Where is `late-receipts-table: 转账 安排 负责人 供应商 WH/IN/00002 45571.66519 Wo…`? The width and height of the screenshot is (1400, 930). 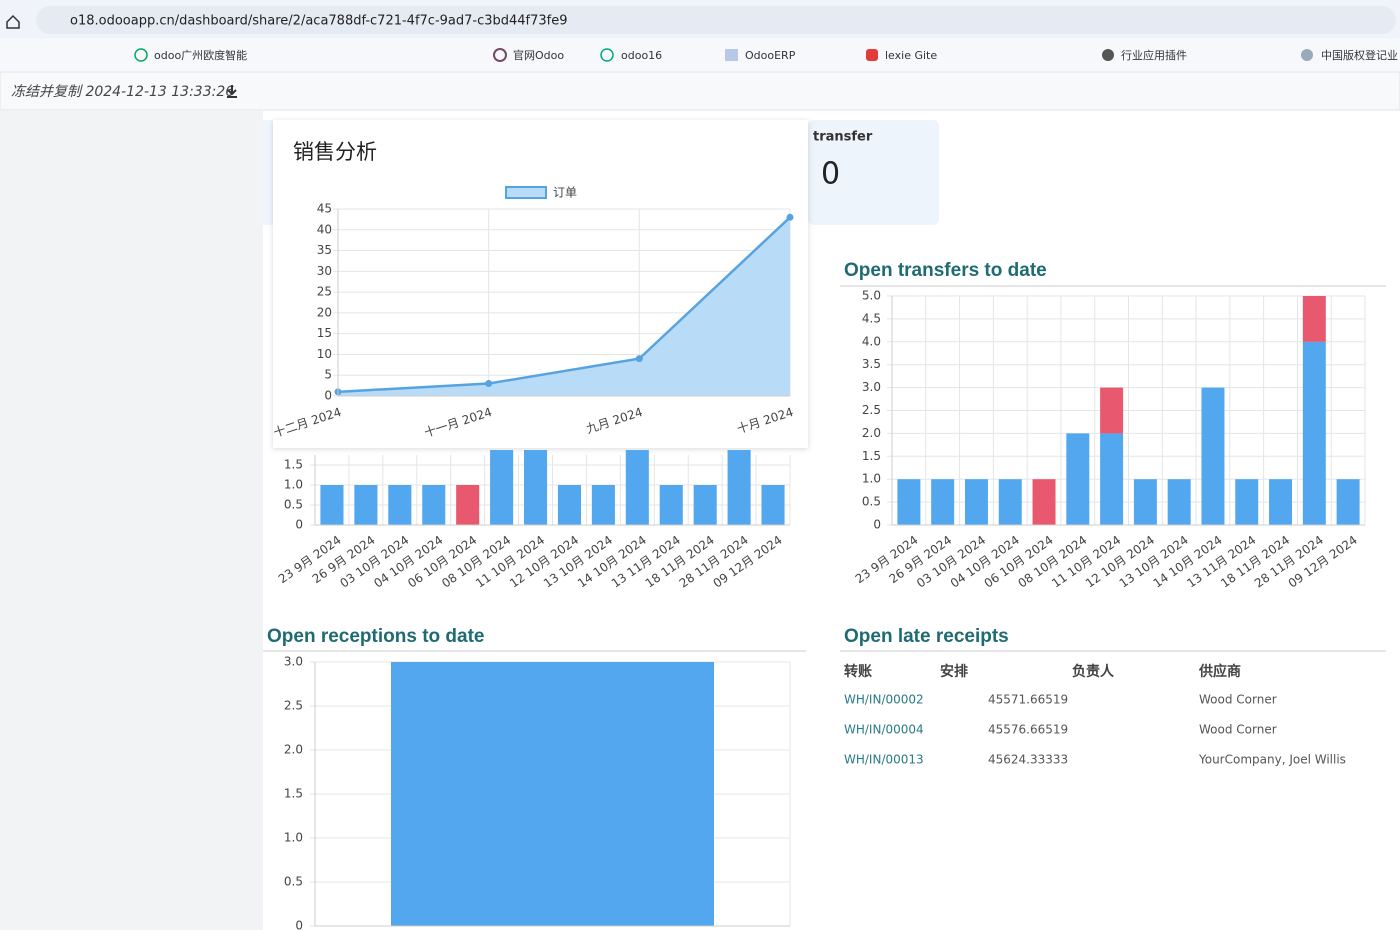
late-receipts-table: 转账 安排 负责人 供应商 WH/IN/00002 45571.66519 Wo… is located at coordinates (1095, 715).